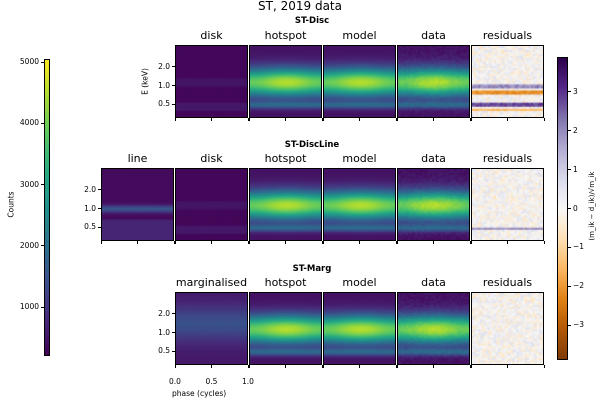 The width and height of the screenshot is (600, 400). I want to click on panel-title: line, so click(137, 158).